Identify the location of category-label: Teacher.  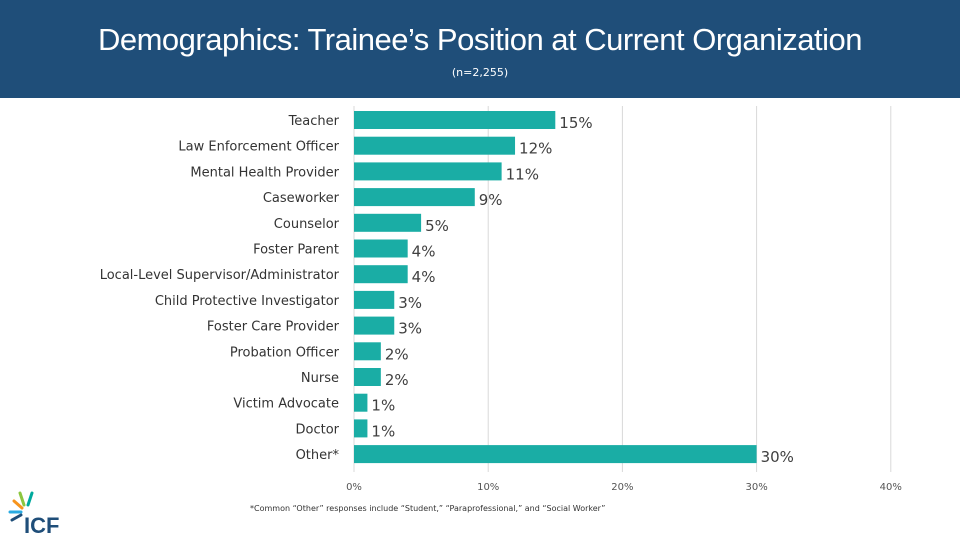
(314, 121).